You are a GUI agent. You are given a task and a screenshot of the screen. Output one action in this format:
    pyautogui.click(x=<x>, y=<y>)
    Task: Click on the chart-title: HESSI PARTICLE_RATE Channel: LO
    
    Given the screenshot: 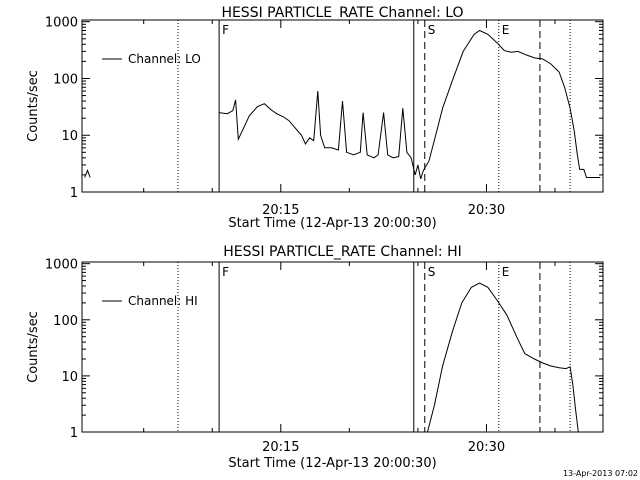 What is the action you would take?
    pyautogui.click(x=342, y=13)
    